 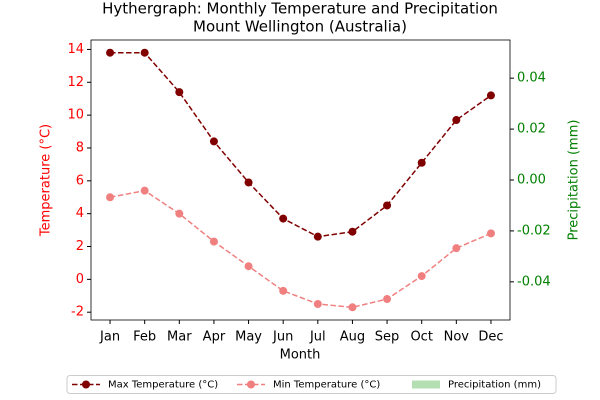 I want to click on y-tick-label: 12, so click(x=75, y=82).